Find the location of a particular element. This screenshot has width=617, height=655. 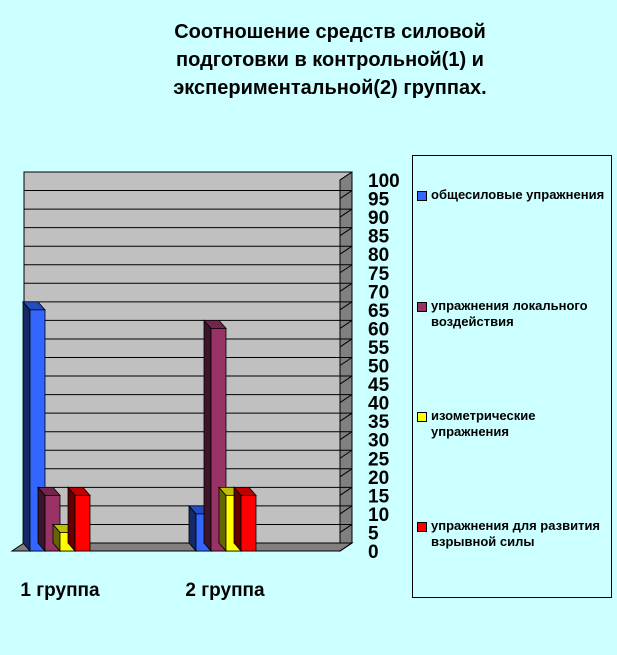

y-tick-label: 65 is located at coordinates (379, 311).